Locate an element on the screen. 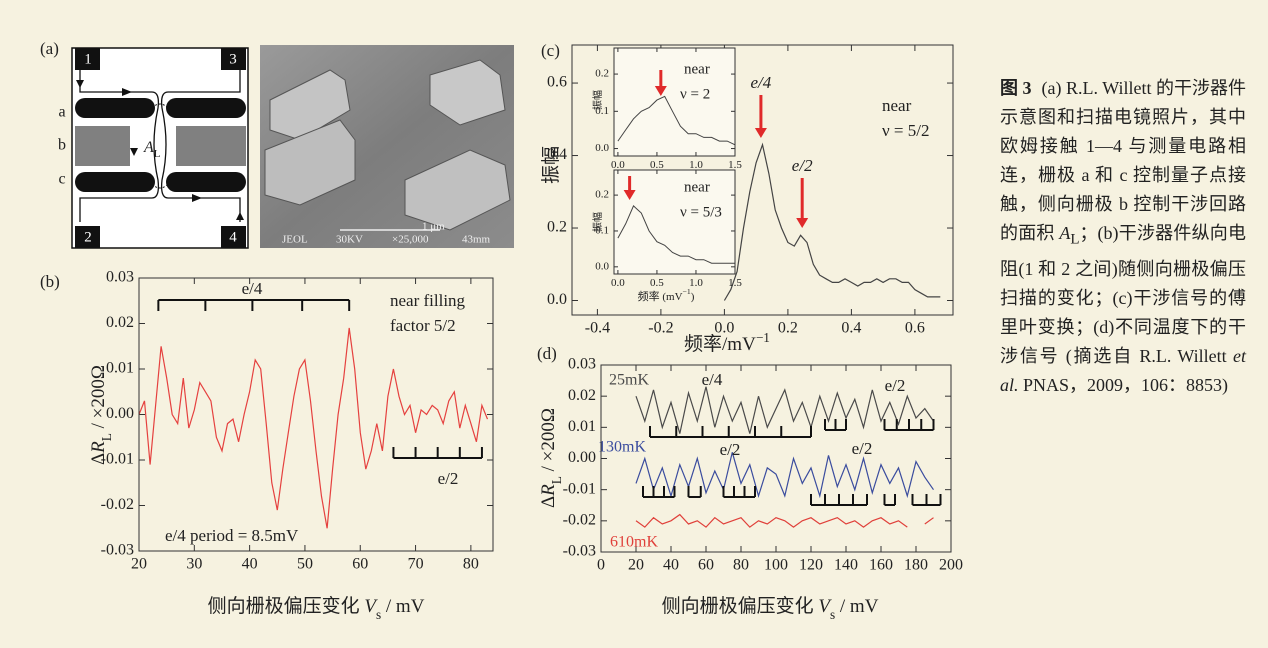 The image size is (1268, 648). series-label: 130mK is located at coordinates (622, 447).